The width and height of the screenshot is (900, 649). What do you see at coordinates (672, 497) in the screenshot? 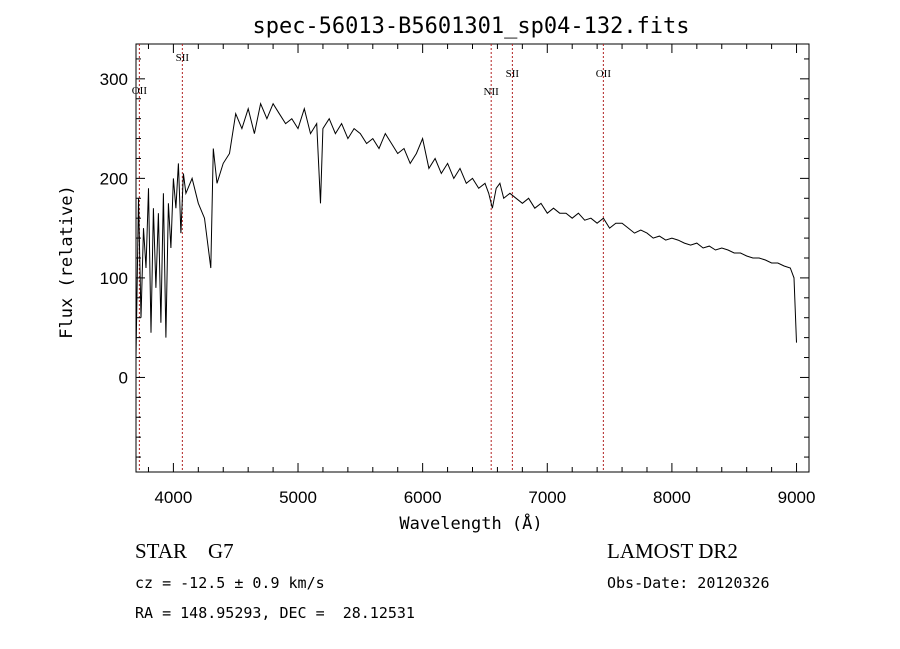
I see `x-tick-label: 8000` at bounding box center [672, 497].